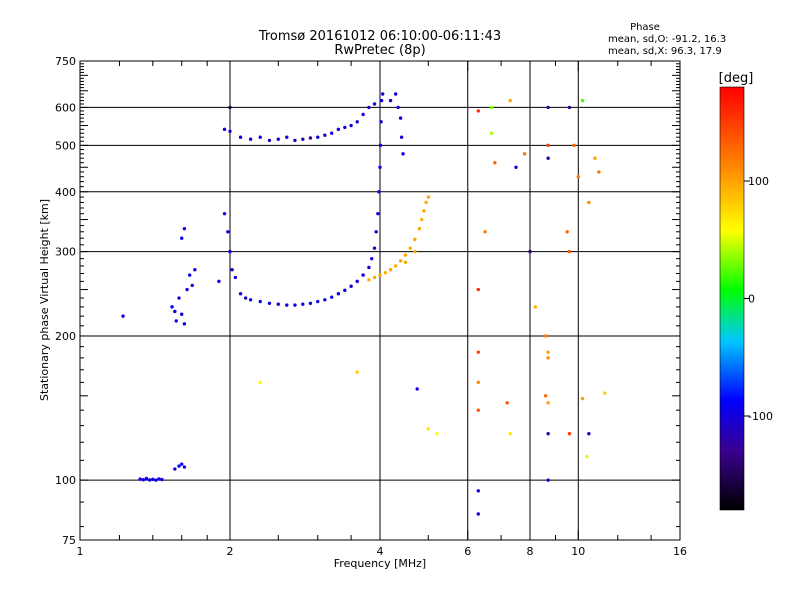  I want to click on x-tick-label: 8, so click(530, 551).